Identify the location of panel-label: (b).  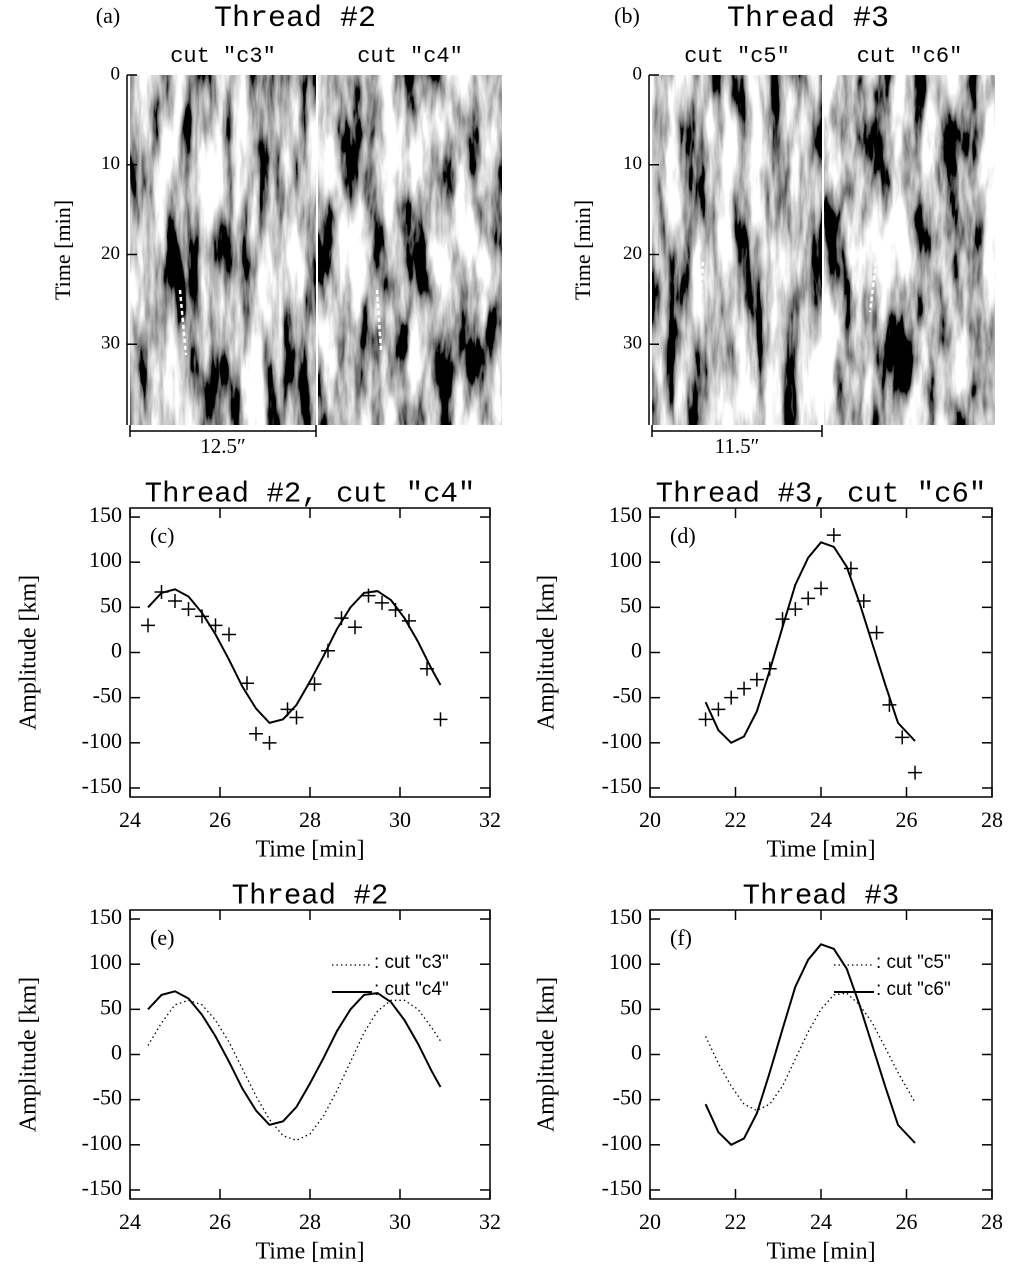
(627, 15).